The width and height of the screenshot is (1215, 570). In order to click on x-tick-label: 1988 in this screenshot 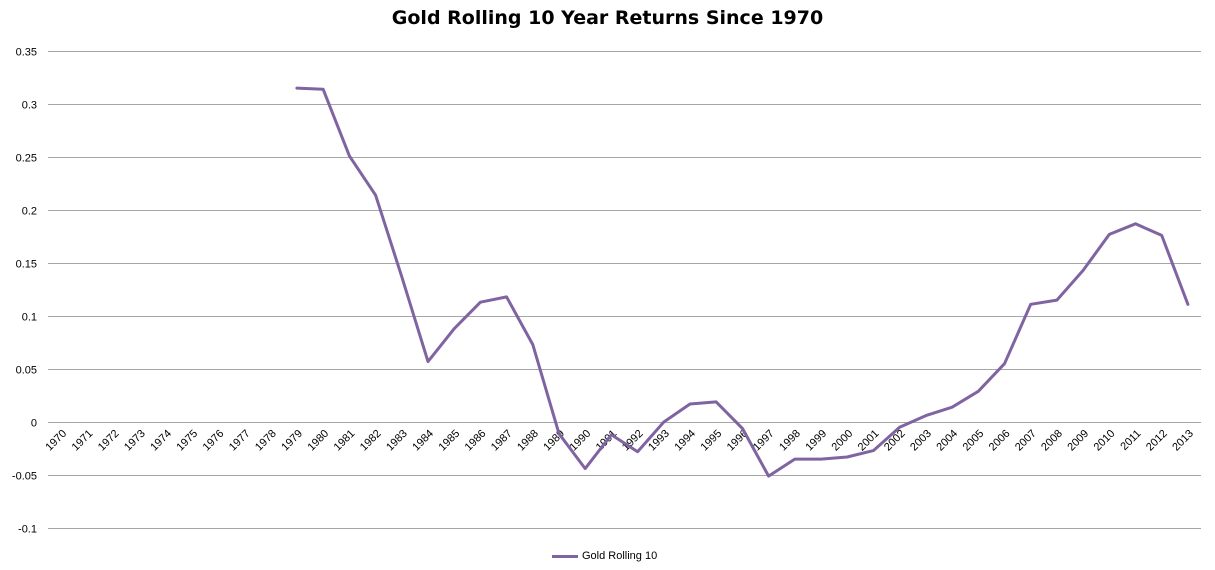, I will do `click(528, 441)`.